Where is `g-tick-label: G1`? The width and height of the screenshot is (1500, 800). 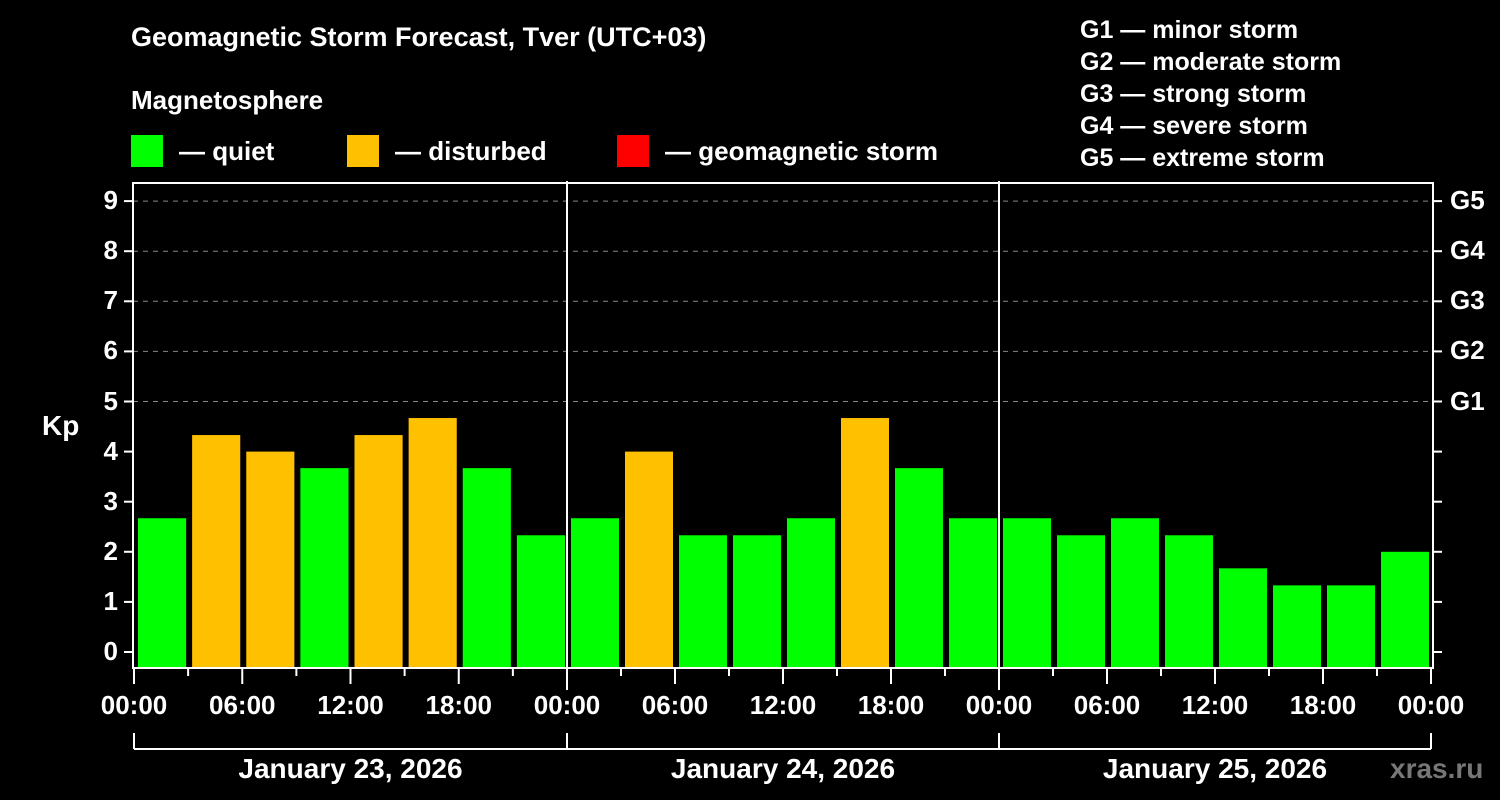
g-tick-label: G1 is located at coordinates (1467, 400).